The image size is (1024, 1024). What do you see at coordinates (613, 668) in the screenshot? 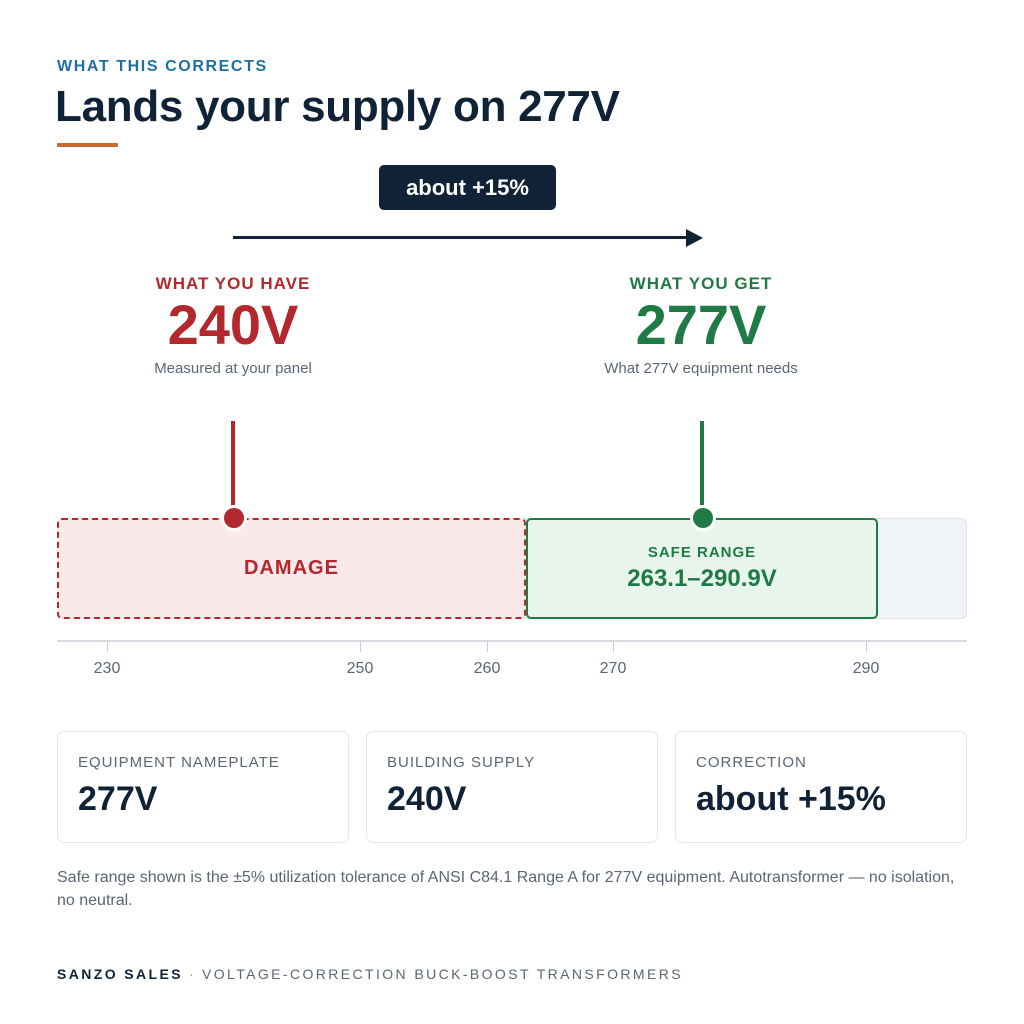
I see `axis-tick-label: 270` at bounding box center [613, 668].